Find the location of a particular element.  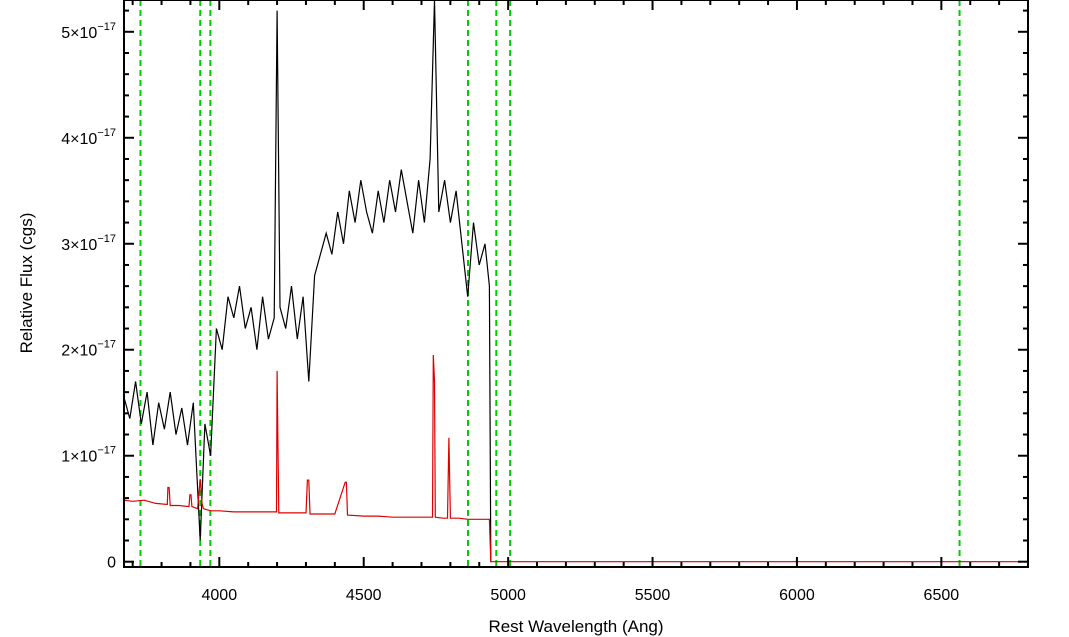

x-tick-label: 6000 is located at coordinates (797, 595).